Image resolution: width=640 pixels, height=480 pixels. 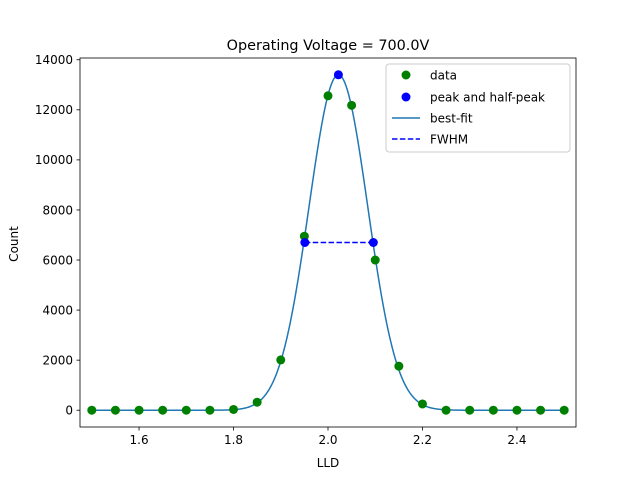 What do you see at coordinates (57, 310) in the screenshot?
I see `y-tick-label: 4000` at bounding box center [57, 310].